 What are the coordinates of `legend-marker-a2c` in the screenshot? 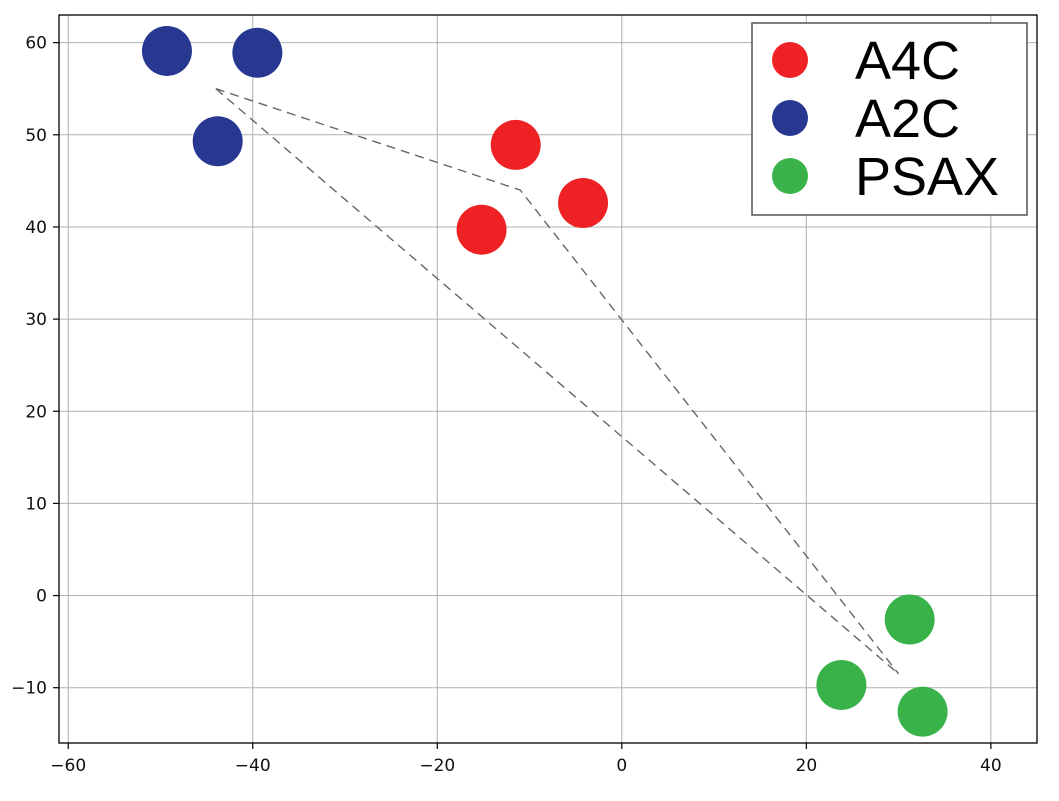 It's located at (790, 118).